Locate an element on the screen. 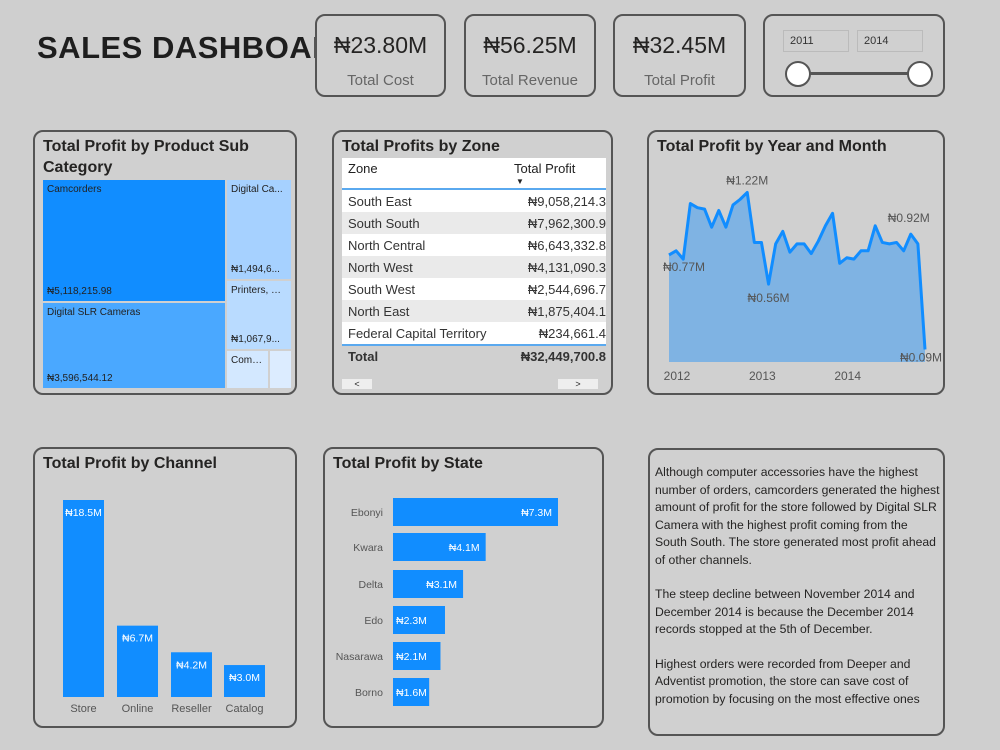 This screenshot has width=1000, height=750. table-row: North West ₦4,131,090.3 is located at coordinates (474, 267).